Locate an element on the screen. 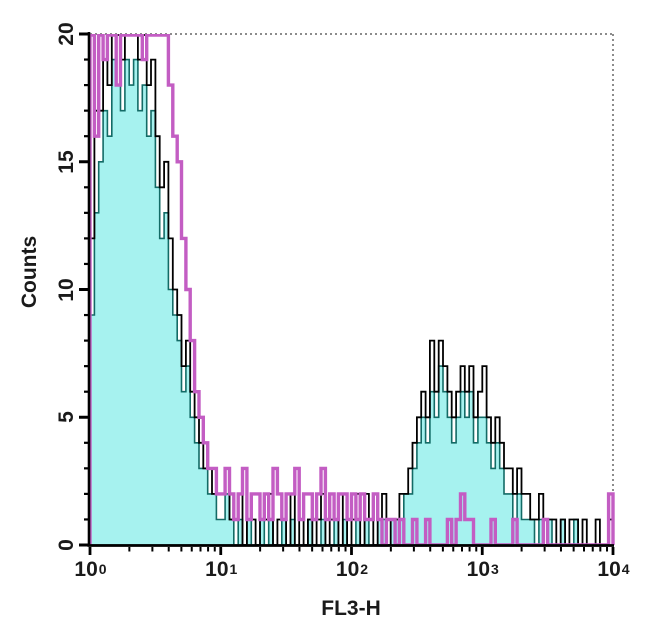 The height and width of the screenshot is (630, 650). y-tick-label: 15 is located at coordinates (66, 162).